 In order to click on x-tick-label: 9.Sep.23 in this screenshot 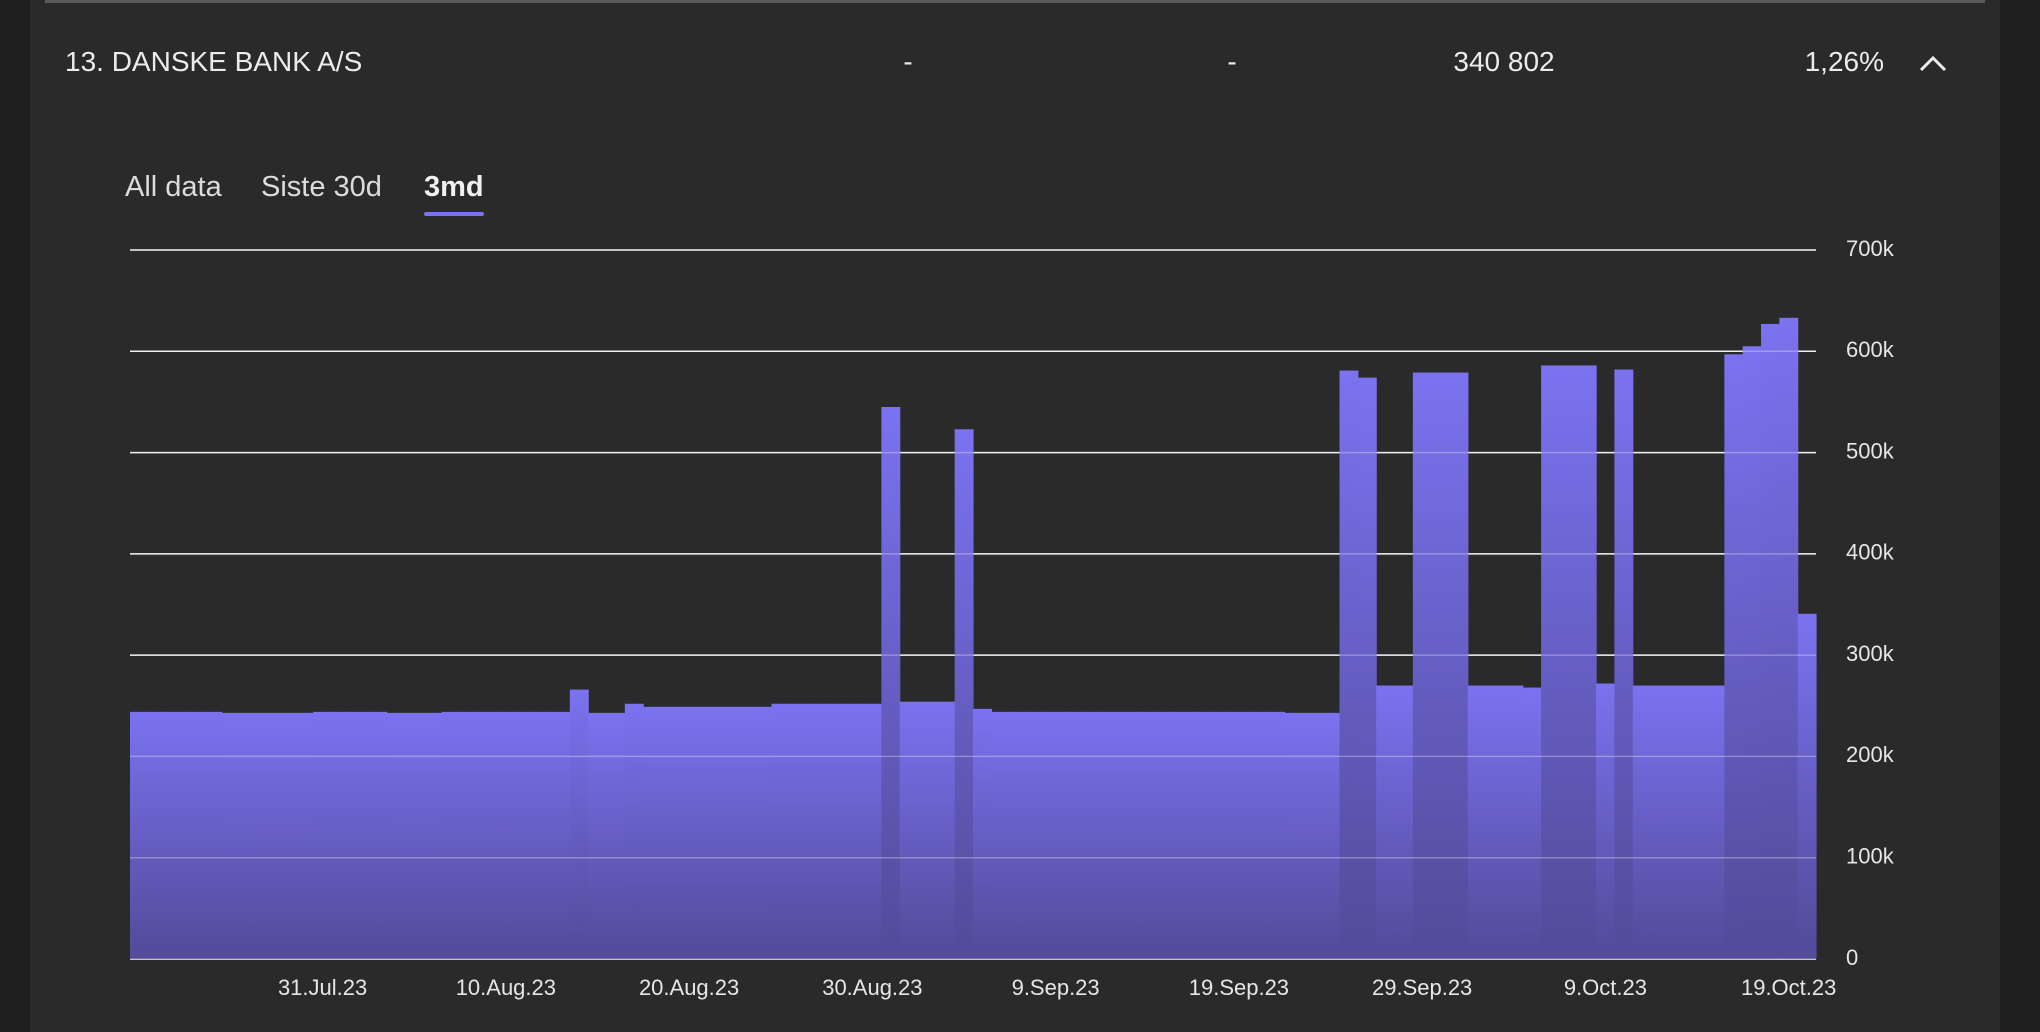, I will do `click(1056, 987)`.